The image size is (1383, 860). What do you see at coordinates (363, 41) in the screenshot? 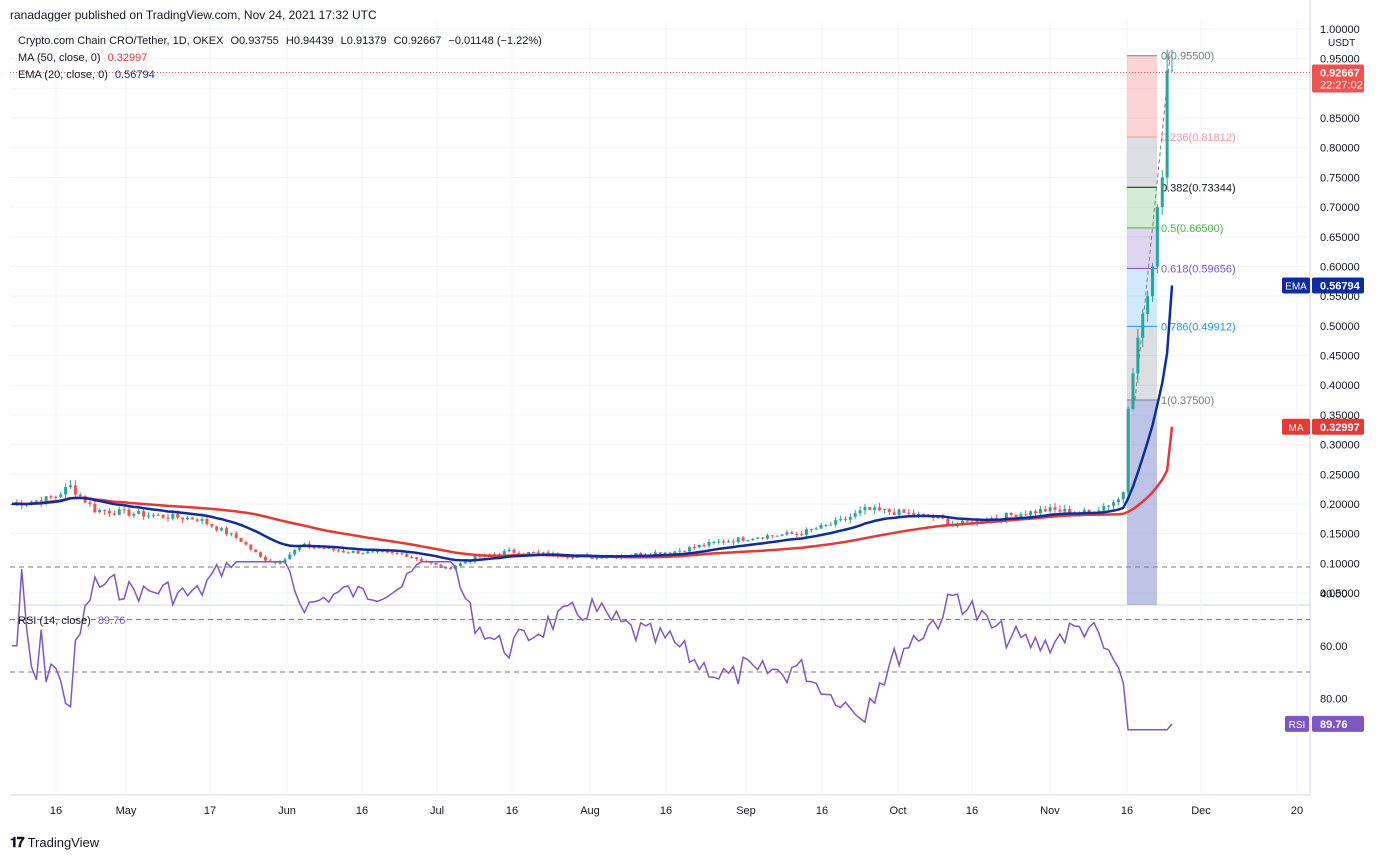
I see `low-value: L0.91379` at bounding box center [363, 41].